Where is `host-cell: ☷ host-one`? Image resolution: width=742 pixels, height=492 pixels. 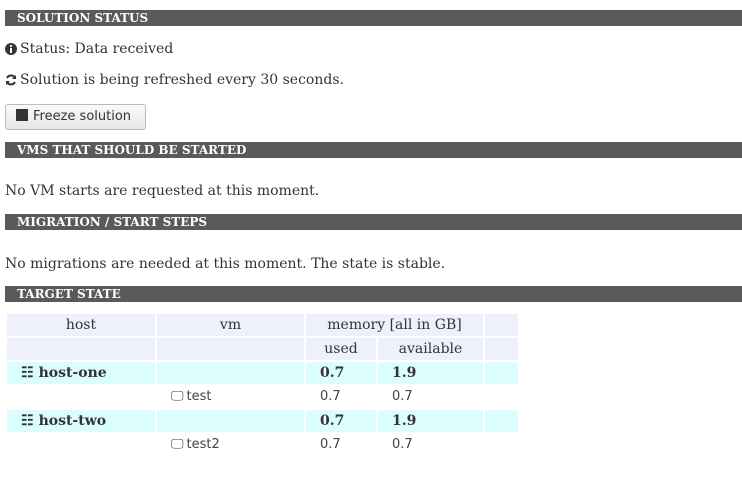 host-cell: ☷ host-one is located at coordinates (81, 373).